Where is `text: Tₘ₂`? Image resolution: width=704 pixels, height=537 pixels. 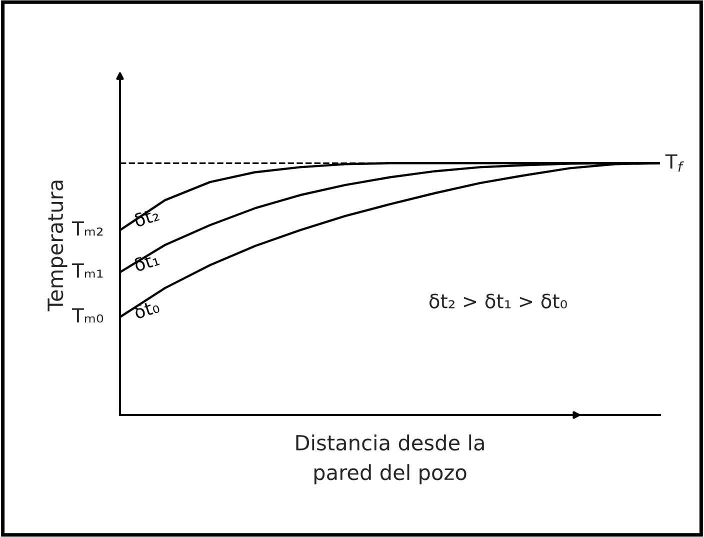
text: Tₘ₂ is located at coordinates (87, 228).